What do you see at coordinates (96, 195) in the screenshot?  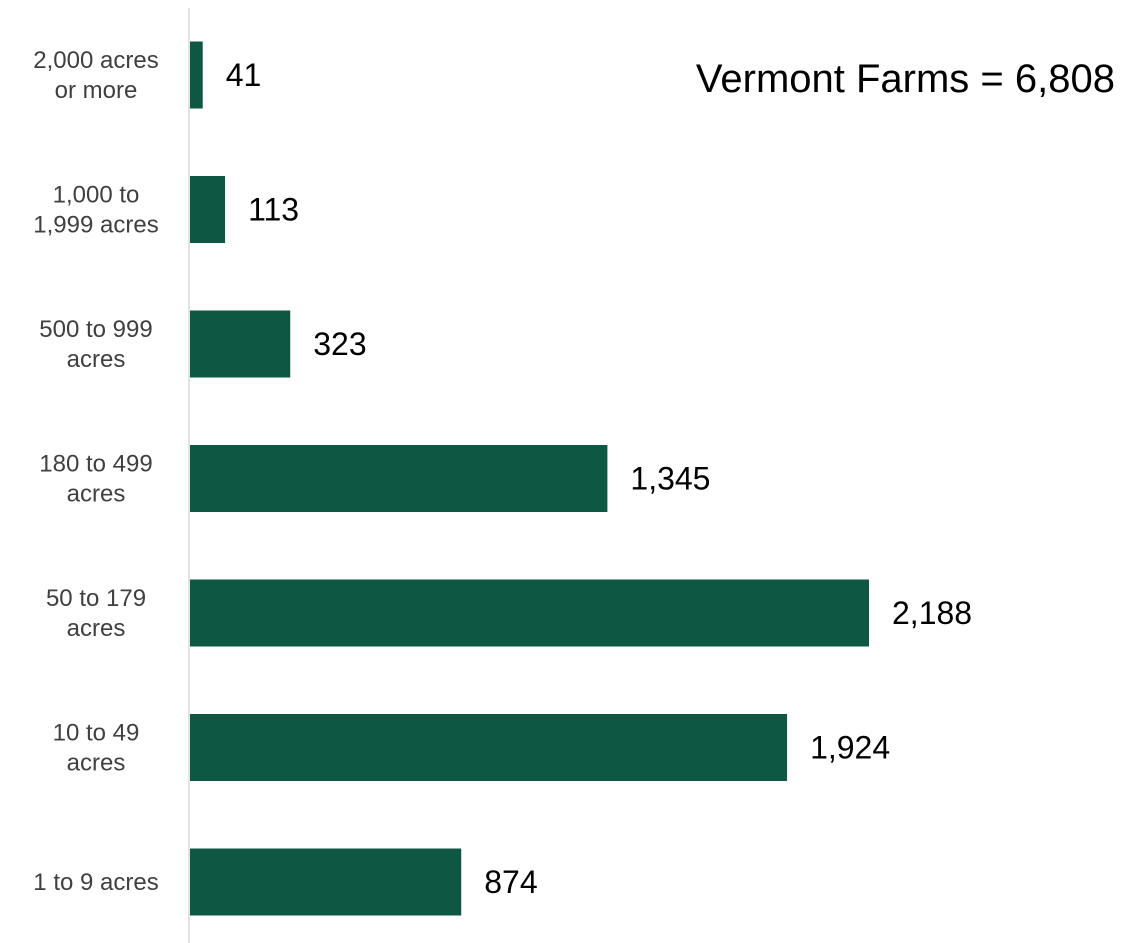 I see `category-label-line: 1,000 to` at bounding box center [96, 195].